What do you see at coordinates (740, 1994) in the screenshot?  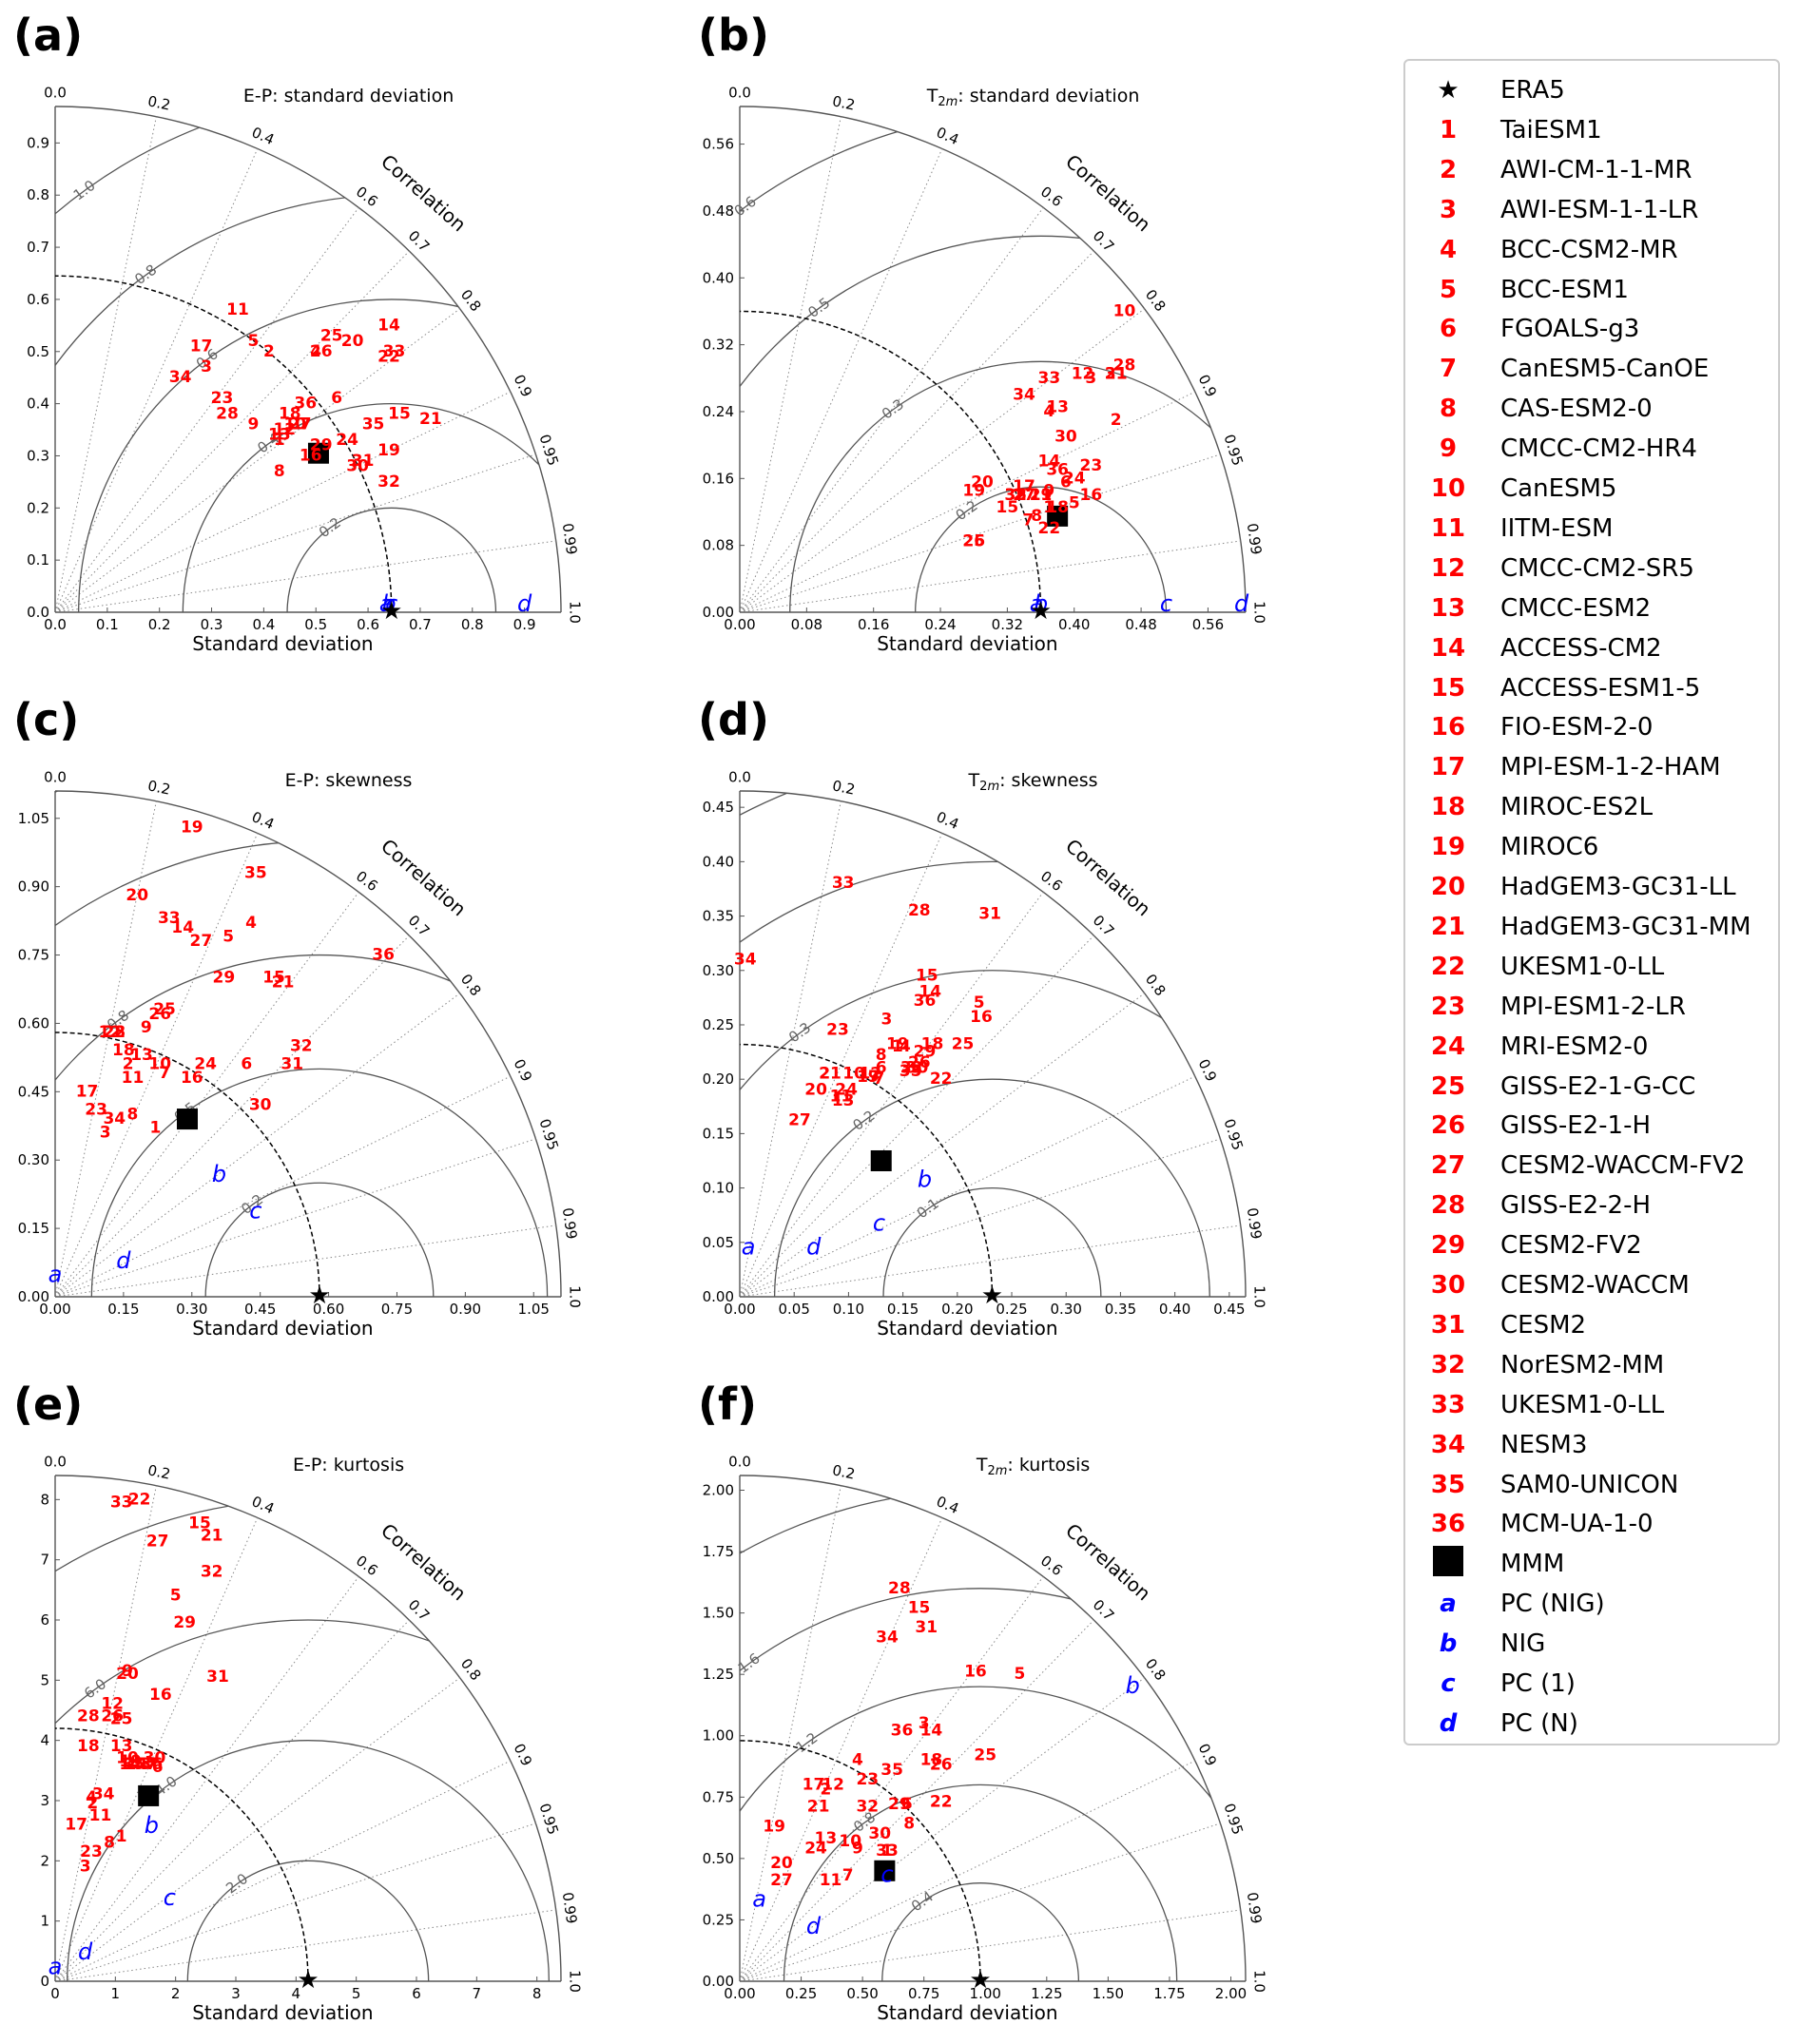 I see `x-tick-label: 0.00` at bounding box center [740, 1994].